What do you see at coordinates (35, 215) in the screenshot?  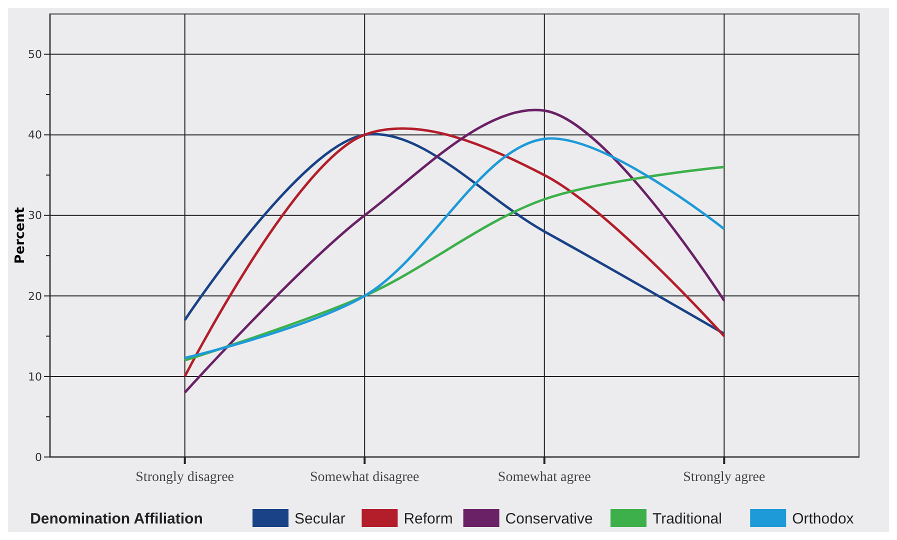 I see `y-tick-label: 30` at bounding box center [35, 215].